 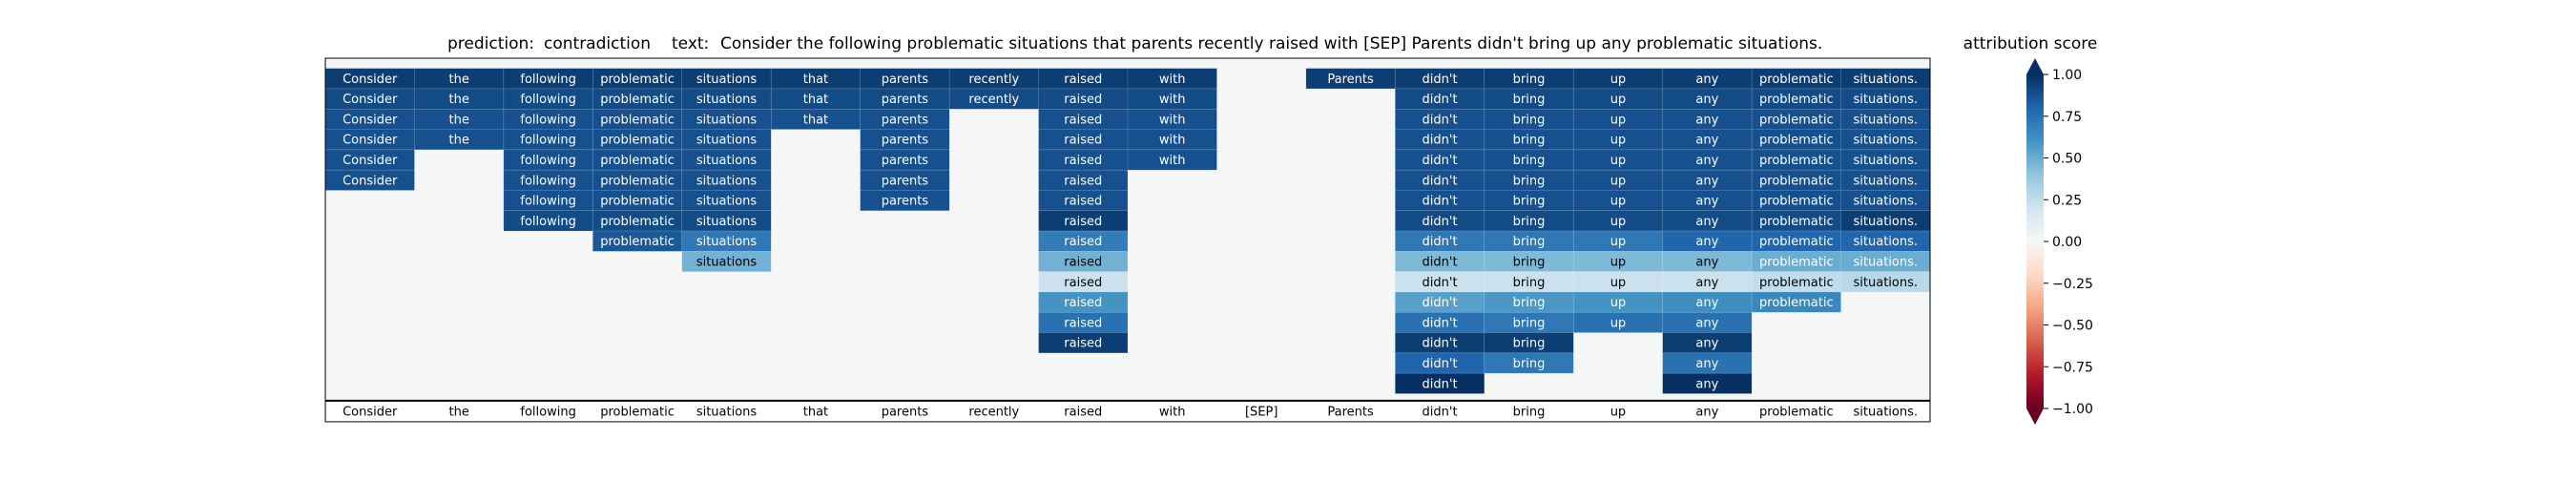 What do you see at coordinates (1440, 412) in the screenshot?
I see `x-tick-label: didn't` at bounding box center [1440, 412].